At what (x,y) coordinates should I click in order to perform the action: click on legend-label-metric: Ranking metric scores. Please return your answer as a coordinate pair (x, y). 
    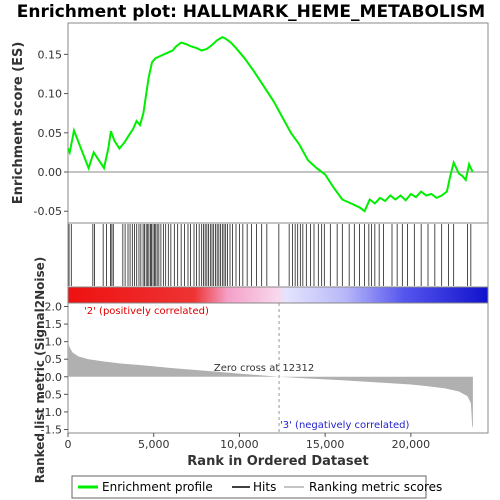
    Looking at the image, I should click on (375, 487).